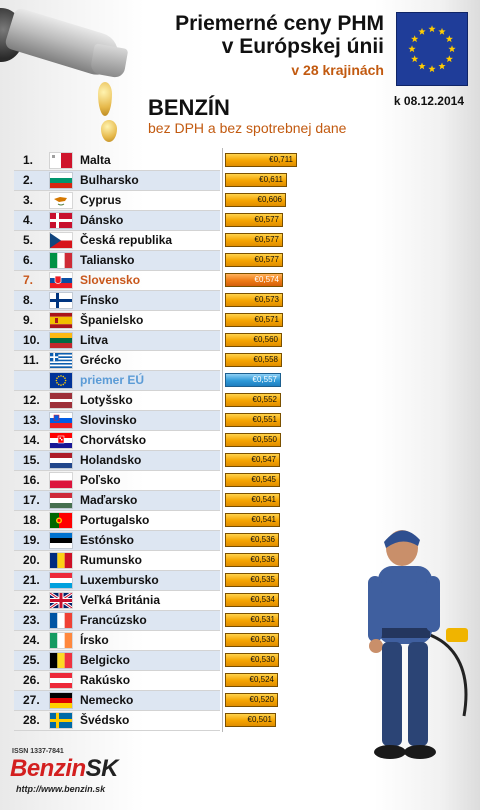 The height and width of the screenshot is (810, 480). I want to click on slovakia-flag-icon, so click(61, 280).